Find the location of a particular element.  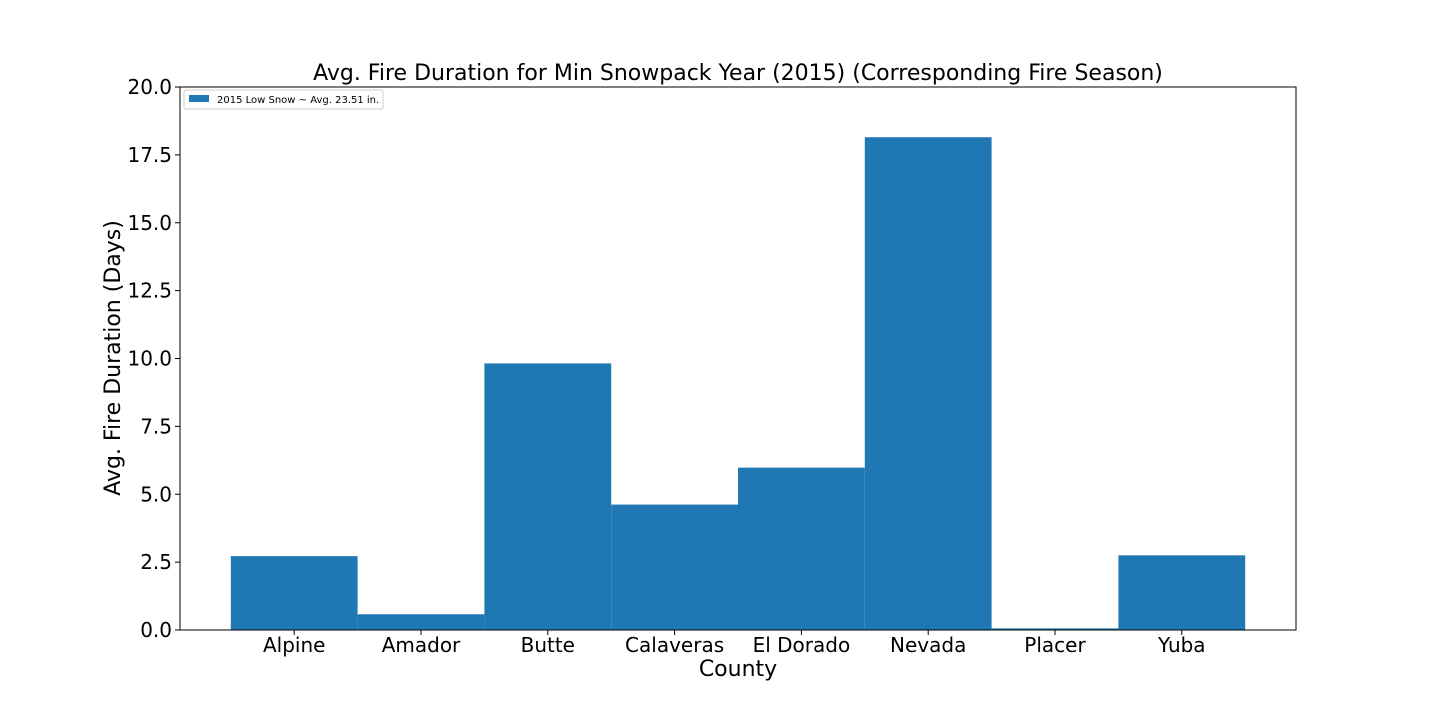

y-tick-label: 17.5 is located at coordinates (149, 155).